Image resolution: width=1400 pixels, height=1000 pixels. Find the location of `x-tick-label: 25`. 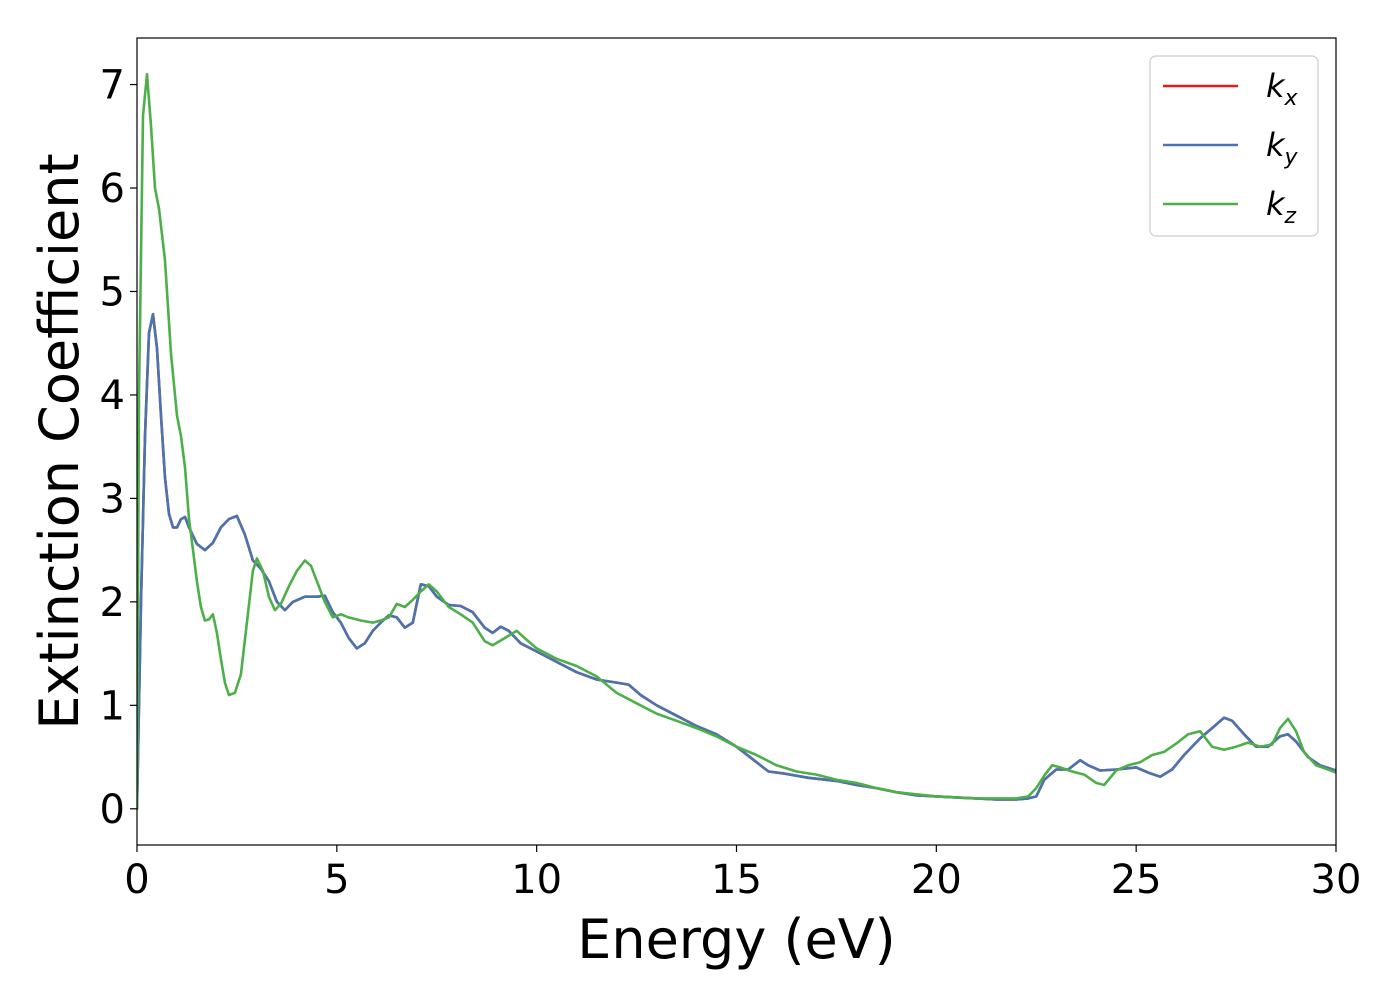

x-tick-label: 25 is located at coordinates (1136, 880).